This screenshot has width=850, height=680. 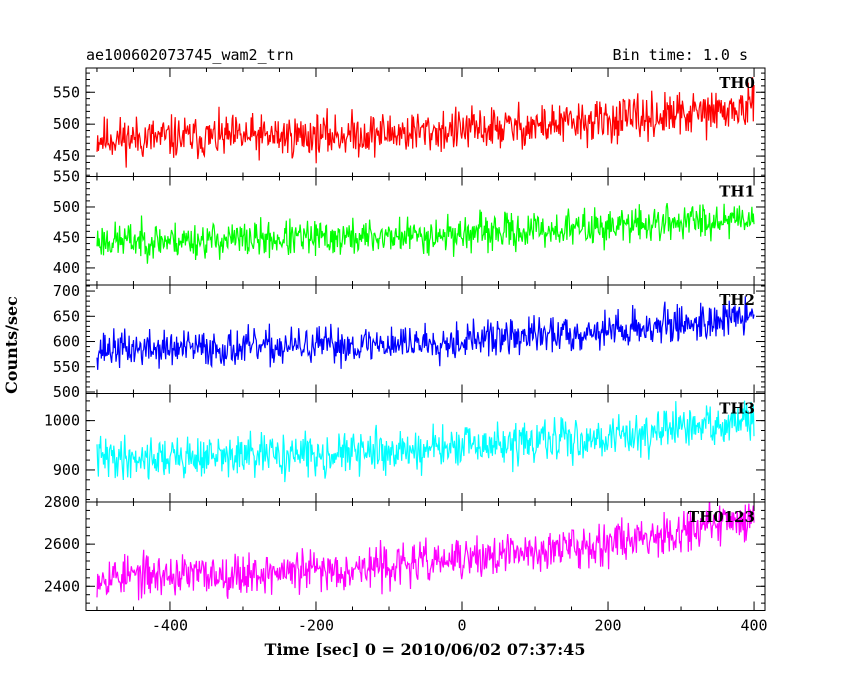 What do you see at coordinates (461, 626) in the screenshot?
I see `x-tick-label: 0` at bounding box center [461, 626].